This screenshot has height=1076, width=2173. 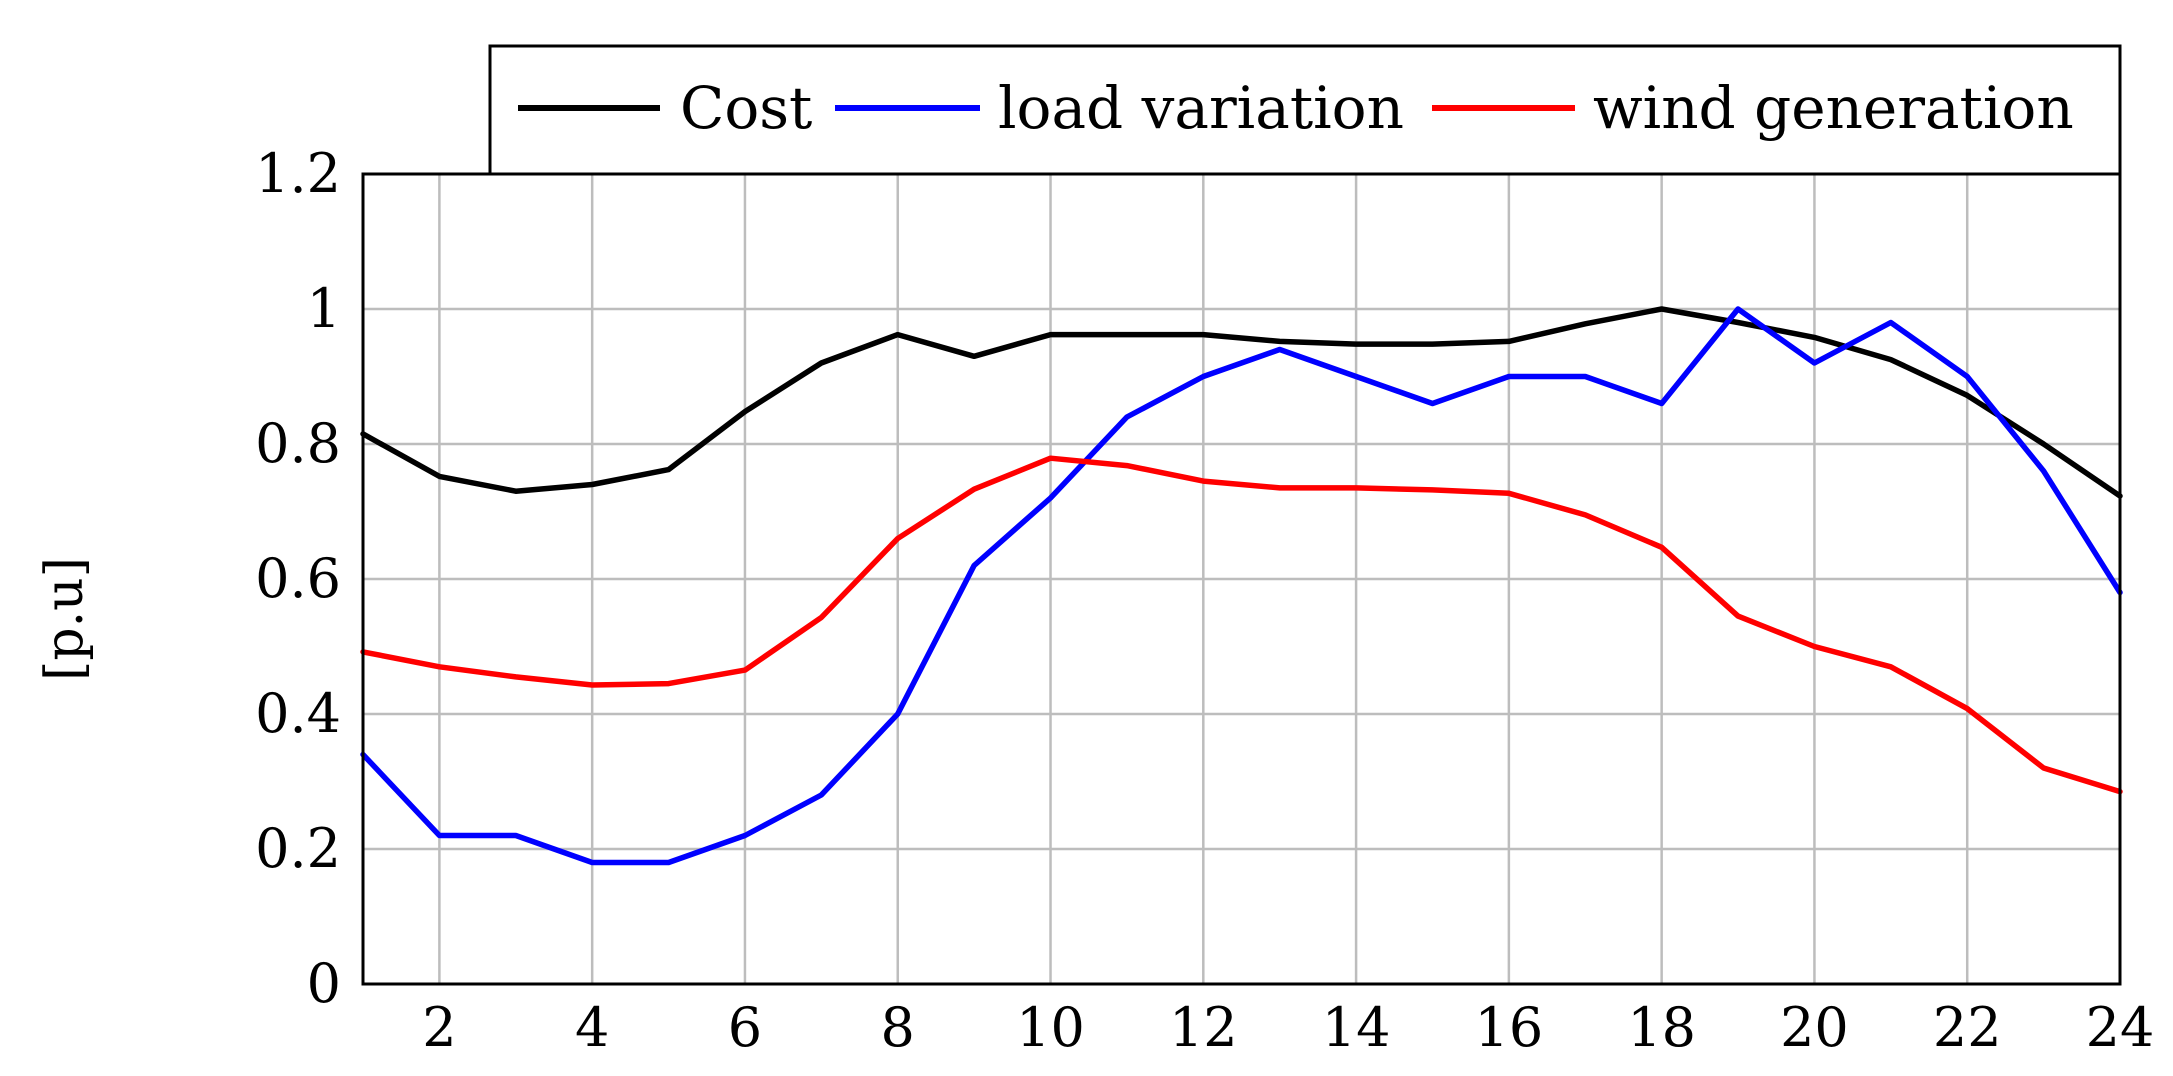 What do you see at coordinates (898, 1027) in the screenshot?
I see `x-tick-label: 8` at bounding box center [898, 1027].